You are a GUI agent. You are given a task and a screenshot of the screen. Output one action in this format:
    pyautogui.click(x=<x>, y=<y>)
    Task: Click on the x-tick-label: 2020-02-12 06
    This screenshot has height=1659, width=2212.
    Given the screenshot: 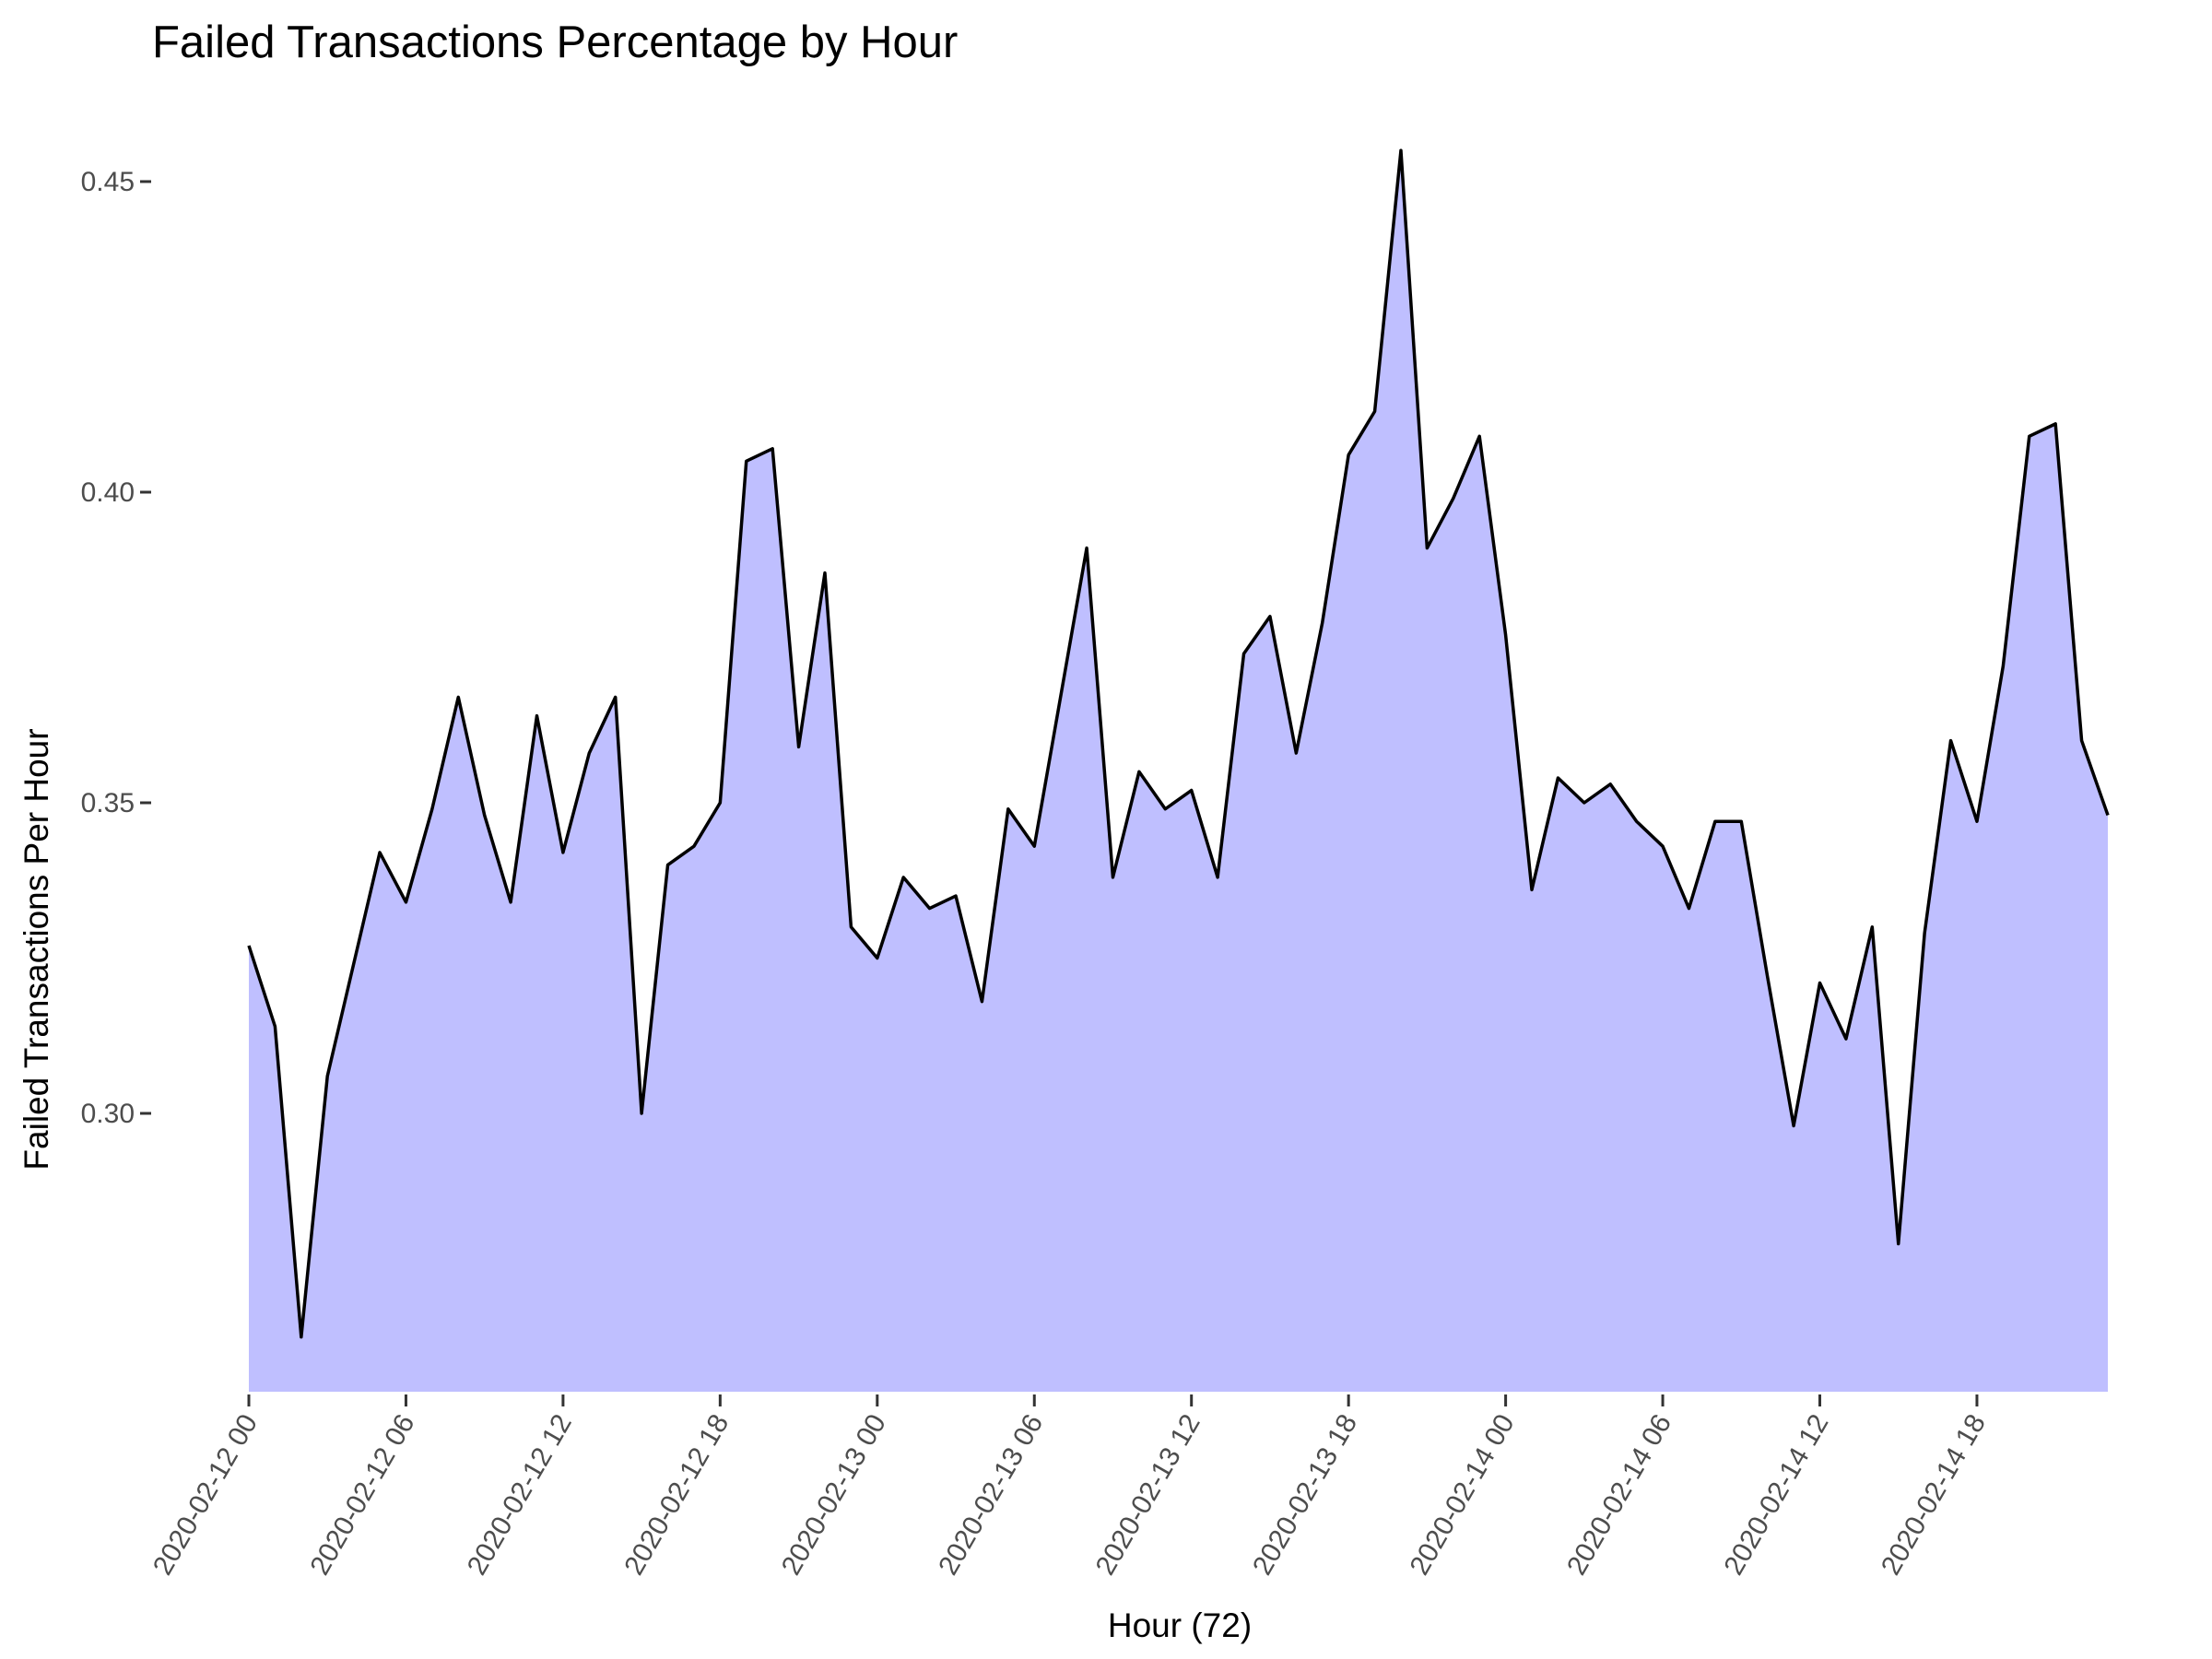 What is the action you would take?
    pyautogui.click(x=362, y=1495)
    